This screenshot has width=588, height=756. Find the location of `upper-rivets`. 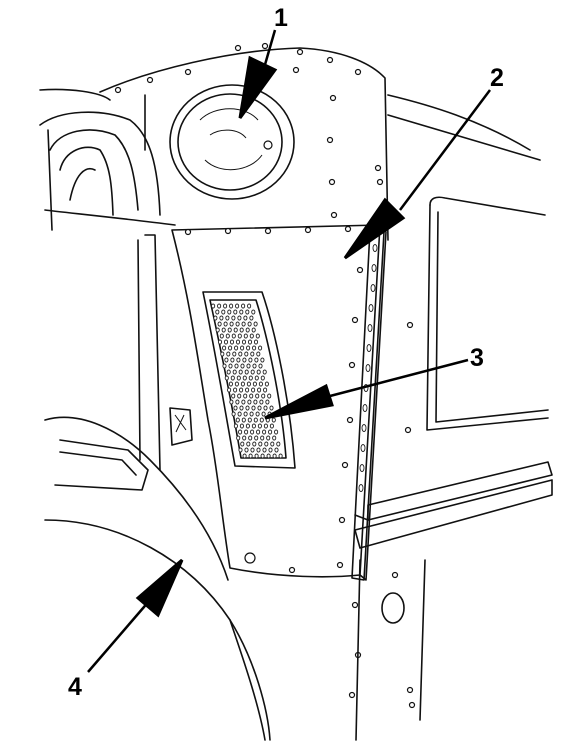

upper-rivets is located at coordinates (249, 130).